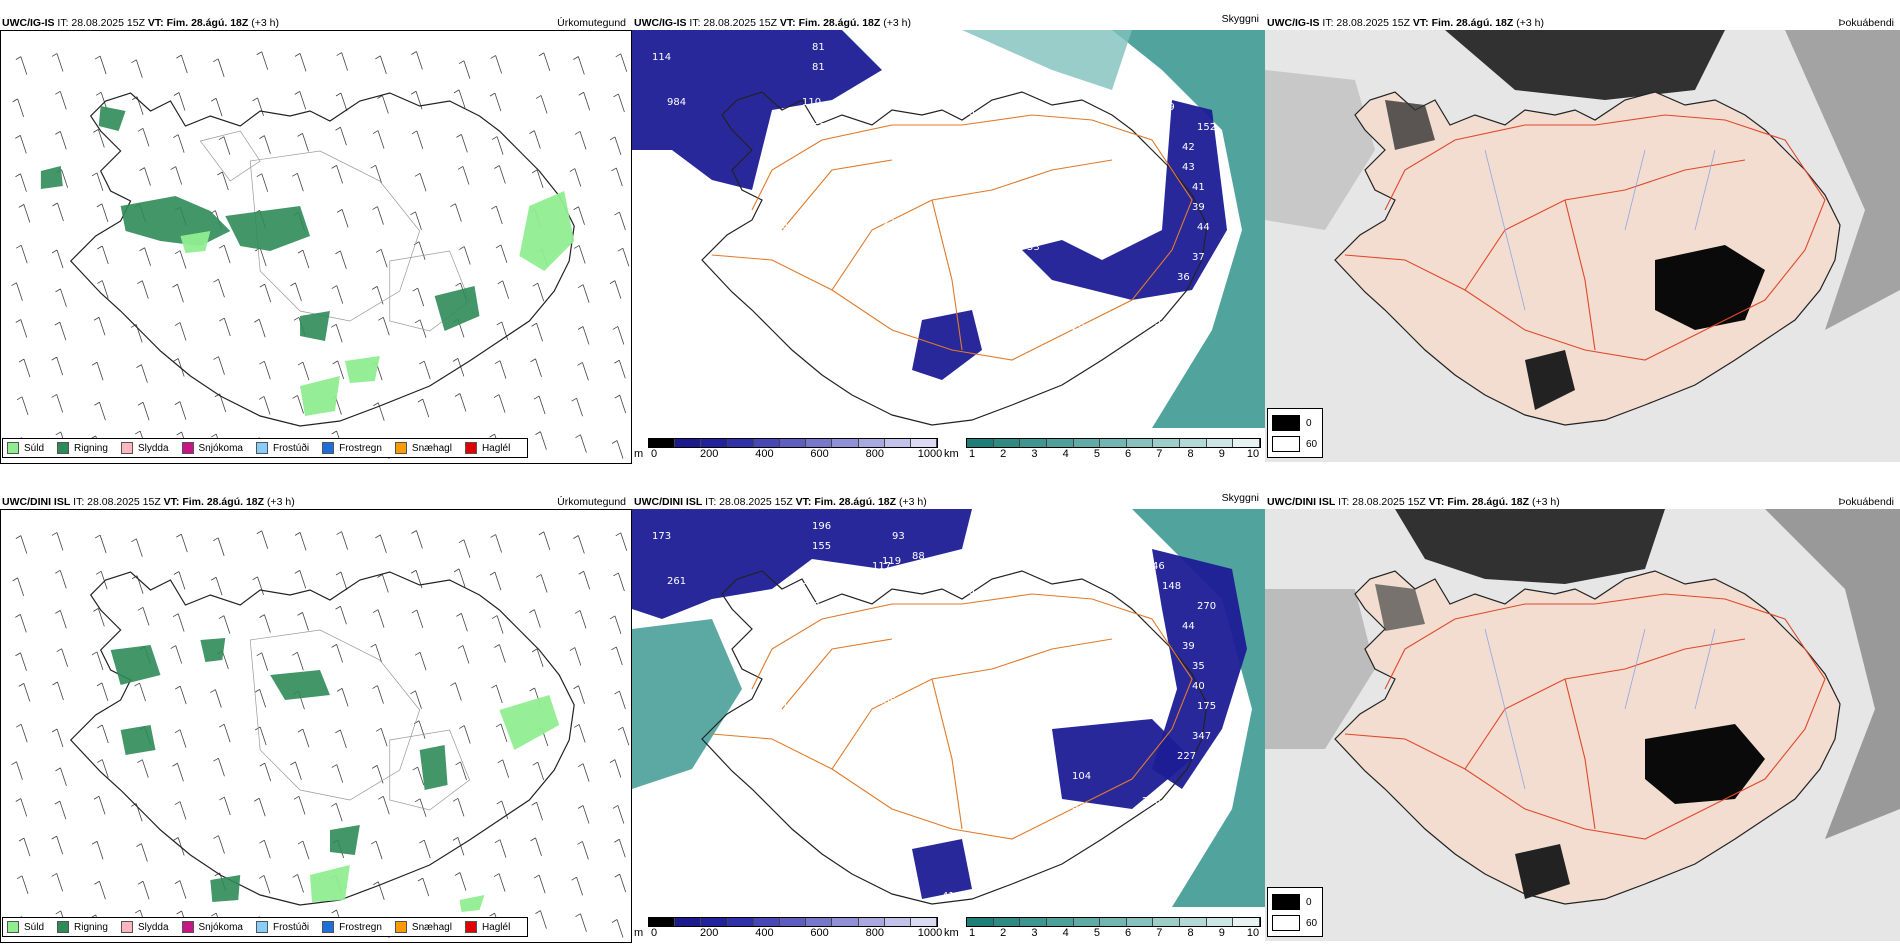 Image resolution: width=1900 pixels, height=950 pixels. Describe the element at coordinates (639, 454) in the screenshot. I see `ceiling-unit: m` at that location.